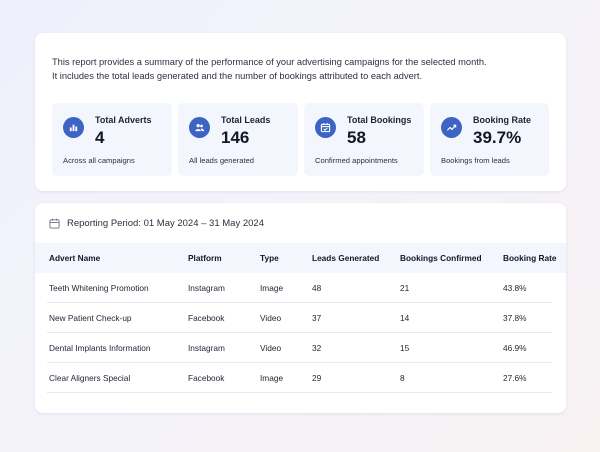  Describe the element at coordinates (54, 223) in the screenshot. I see `calendar-icon` at that location.